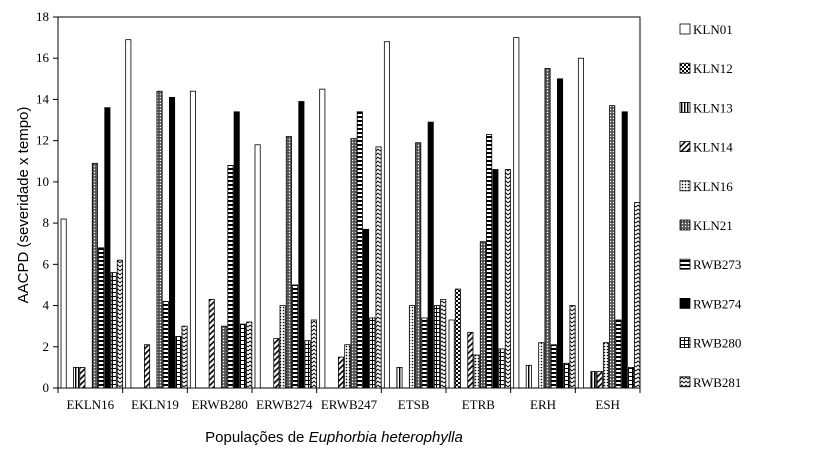 The image size is (822, 454). Describe the element at coordinates (313, 354) in the screenshot. I see `bar-rwb281-erwb274` at that location.